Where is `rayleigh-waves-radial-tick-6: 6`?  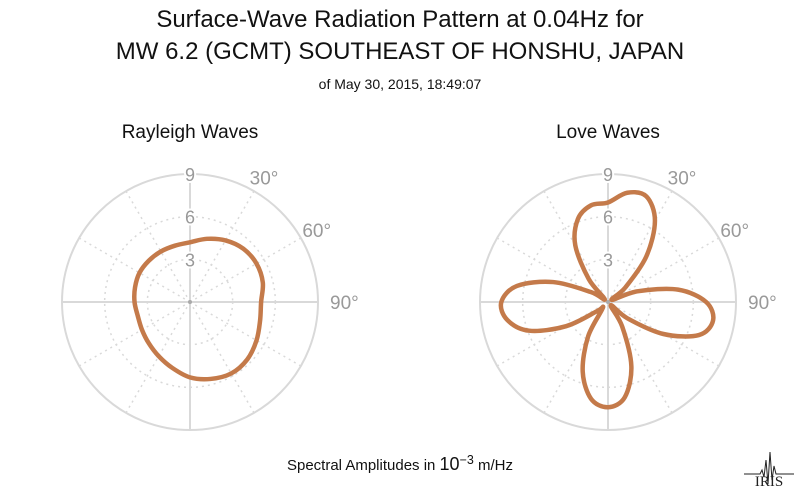 rayleigh-waves-radial-tick-6: 6 is located at coordinates (190, 218).